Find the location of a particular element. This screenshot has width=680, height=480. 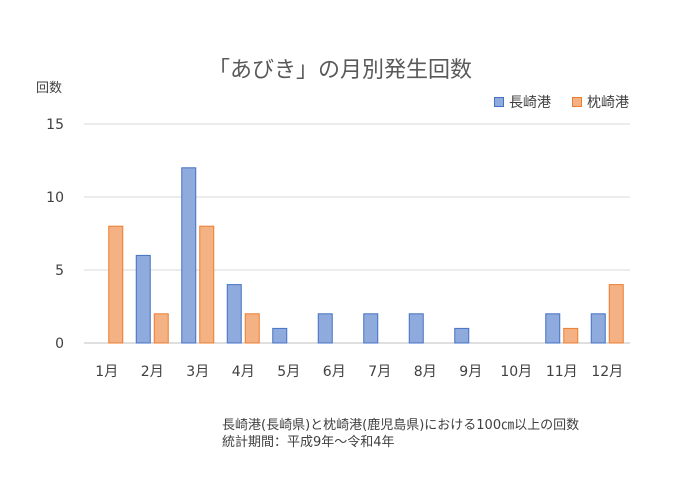

x-tick-label: 10月 is located at coordinates (516, 372).